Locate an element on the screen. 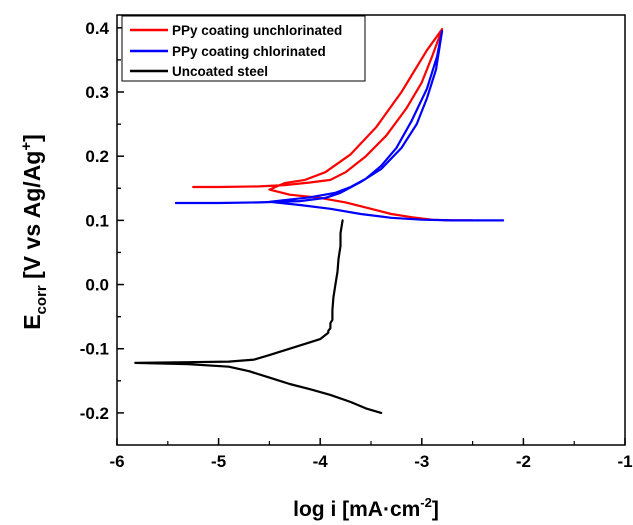 This screenshot has height=525, width=633. legend-item-chlorinated: PPy coating chlorinated is located at coordinates (228, 51).